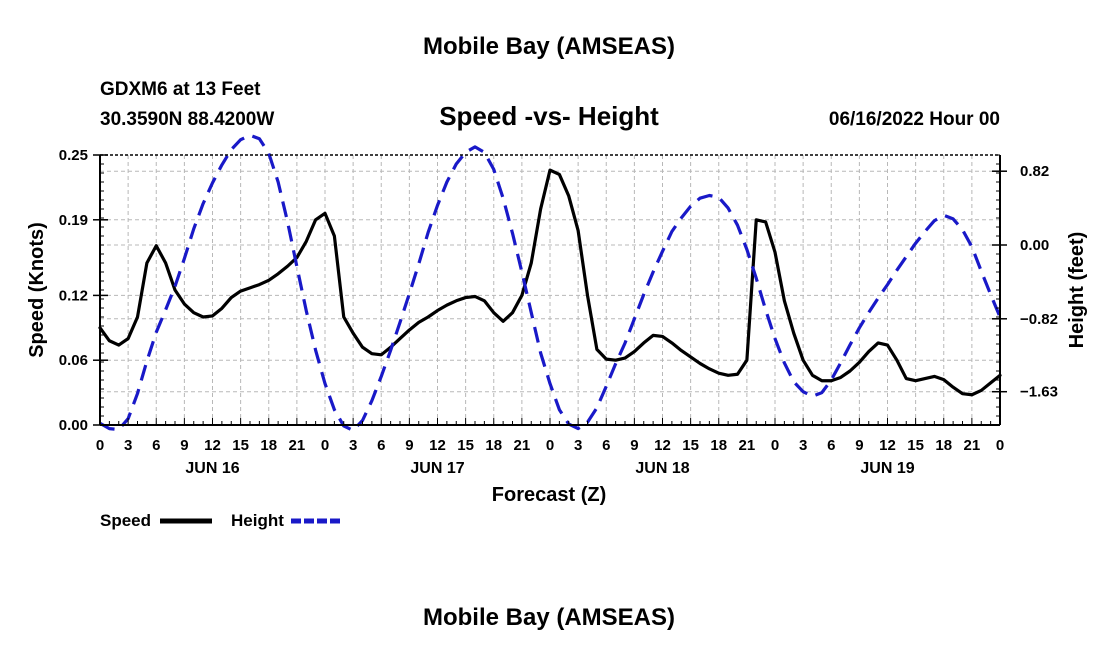 This screenshot has width=1100, height=650. What do you see at coordinates (257, 520) in the screenshot?
I see `legend-label-height: Height` at bounding box center [257, 520].